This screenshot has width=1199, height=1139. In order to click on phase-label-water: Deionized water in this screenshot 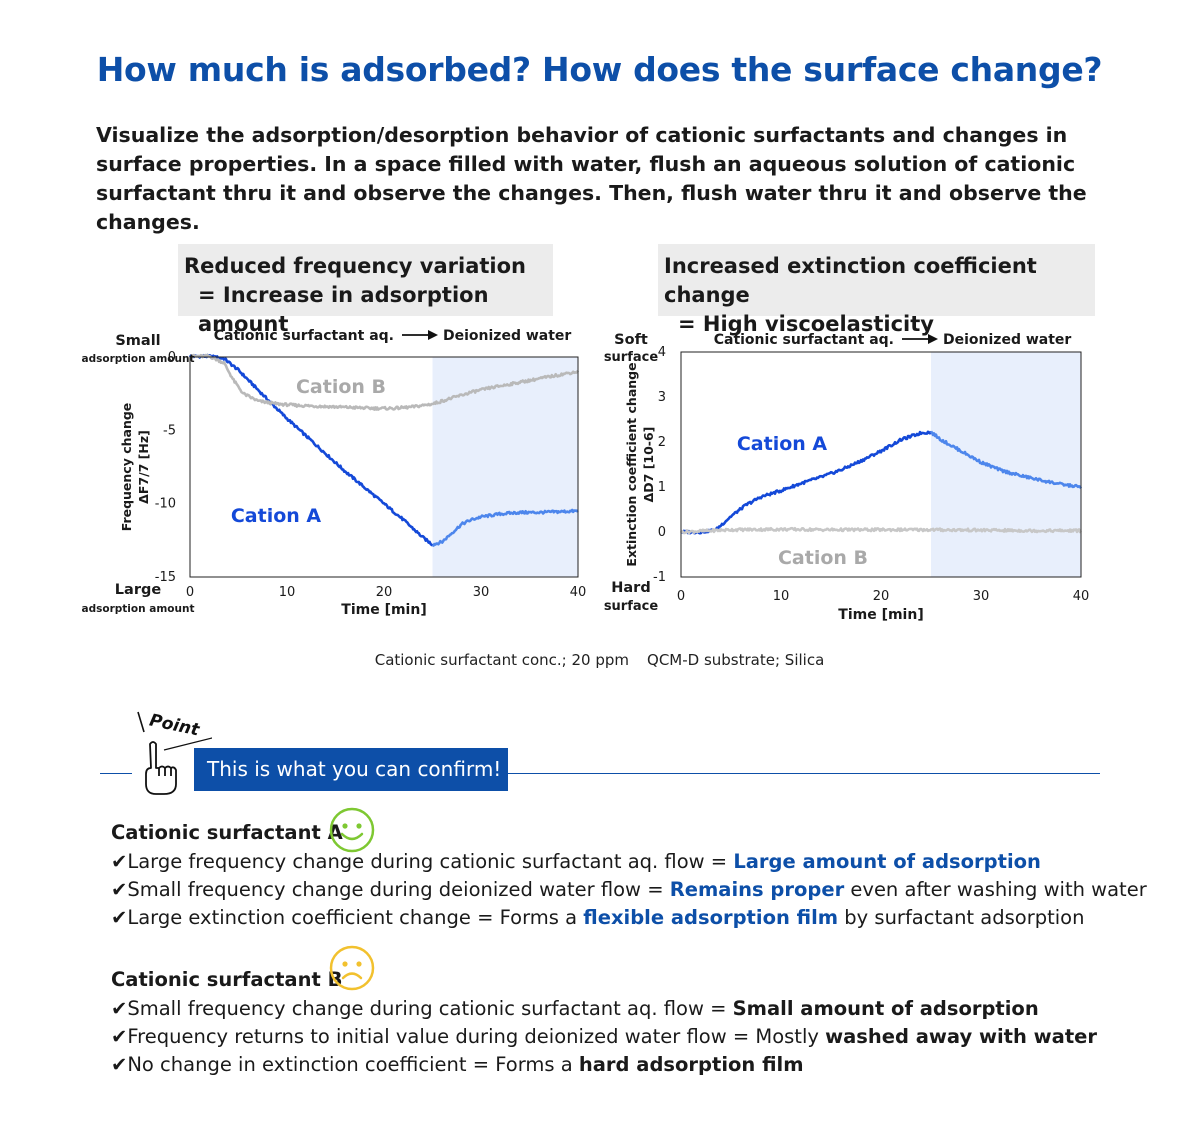, I will do `click(507, 336)`.